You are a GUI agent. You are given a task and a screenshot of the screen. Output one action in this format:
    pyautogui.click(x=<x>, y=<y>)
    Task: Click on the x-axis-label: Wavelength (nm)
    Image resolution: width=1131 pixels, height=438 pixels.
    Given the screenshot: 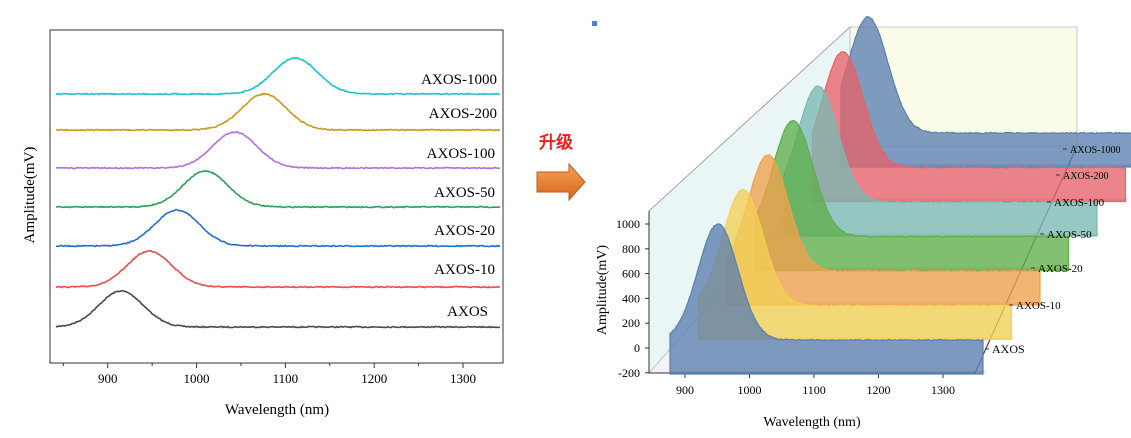 What is the action you would take?
    pyautogui.click(x=277, y=410)
    